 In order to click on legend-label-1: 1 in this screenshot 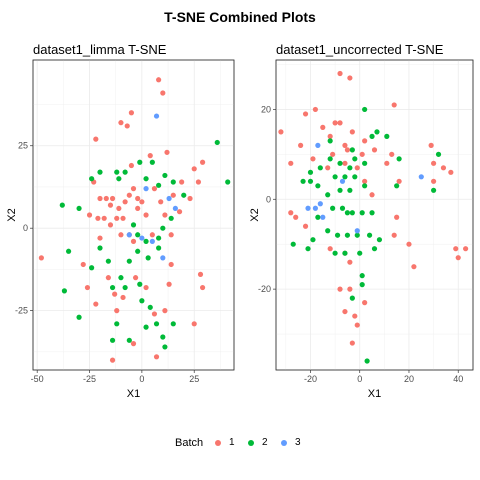, I will do `click(232, 442)`.